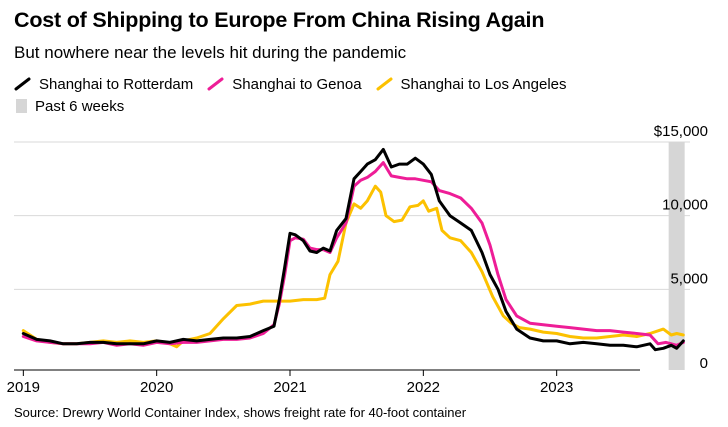 The width and height of the screenshot is (728, 427). What do you see at coordinates (689, 278) in the screenshot?
I see `y-tick-label: 5,000` at bounding box center [689, 278].